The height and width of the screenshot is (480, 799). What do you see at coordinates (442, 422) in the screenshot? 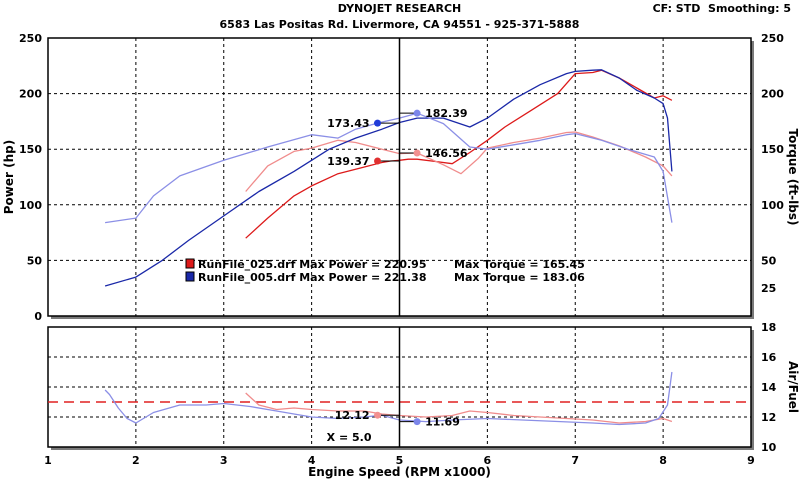
I see `cursor-marker-afr-label: 11.69` at bounding box center [442, 422].